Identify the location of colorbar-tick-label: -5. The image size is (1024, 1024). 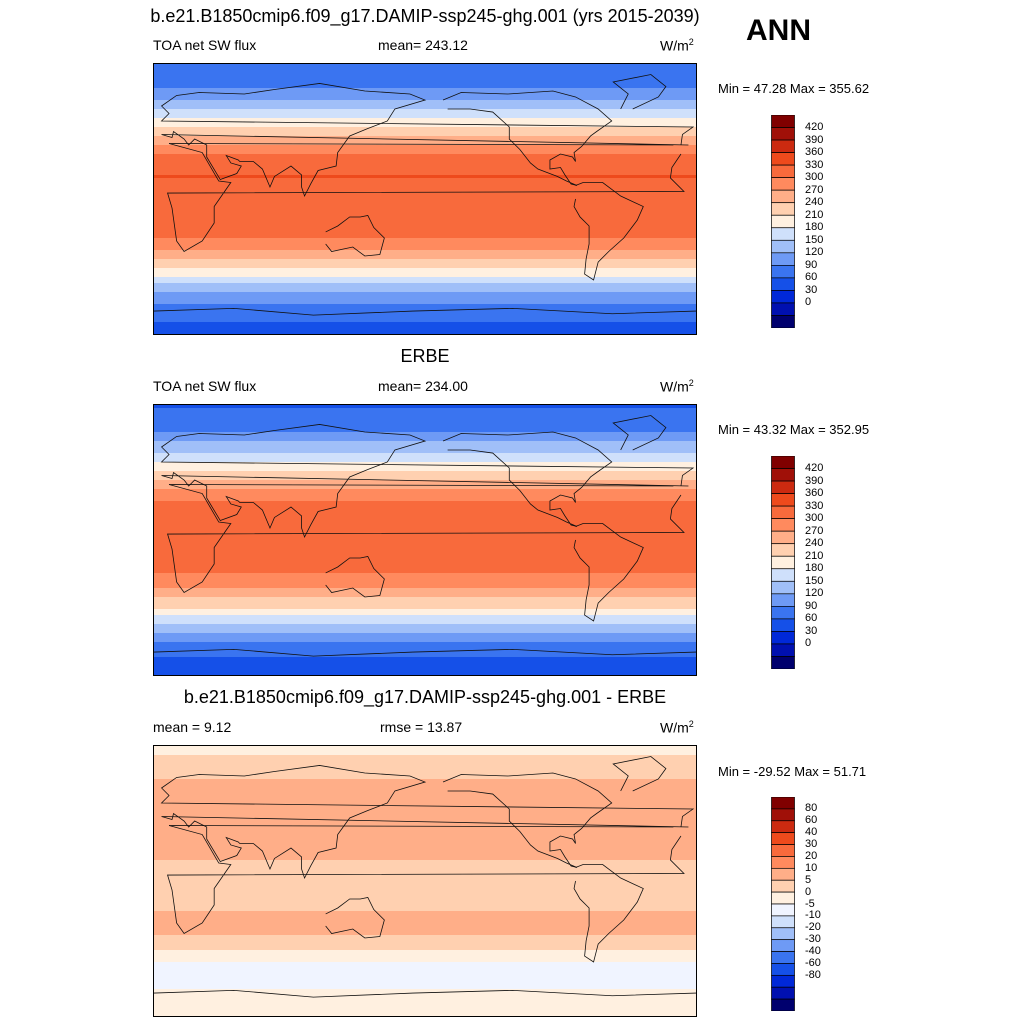
(810, 903).